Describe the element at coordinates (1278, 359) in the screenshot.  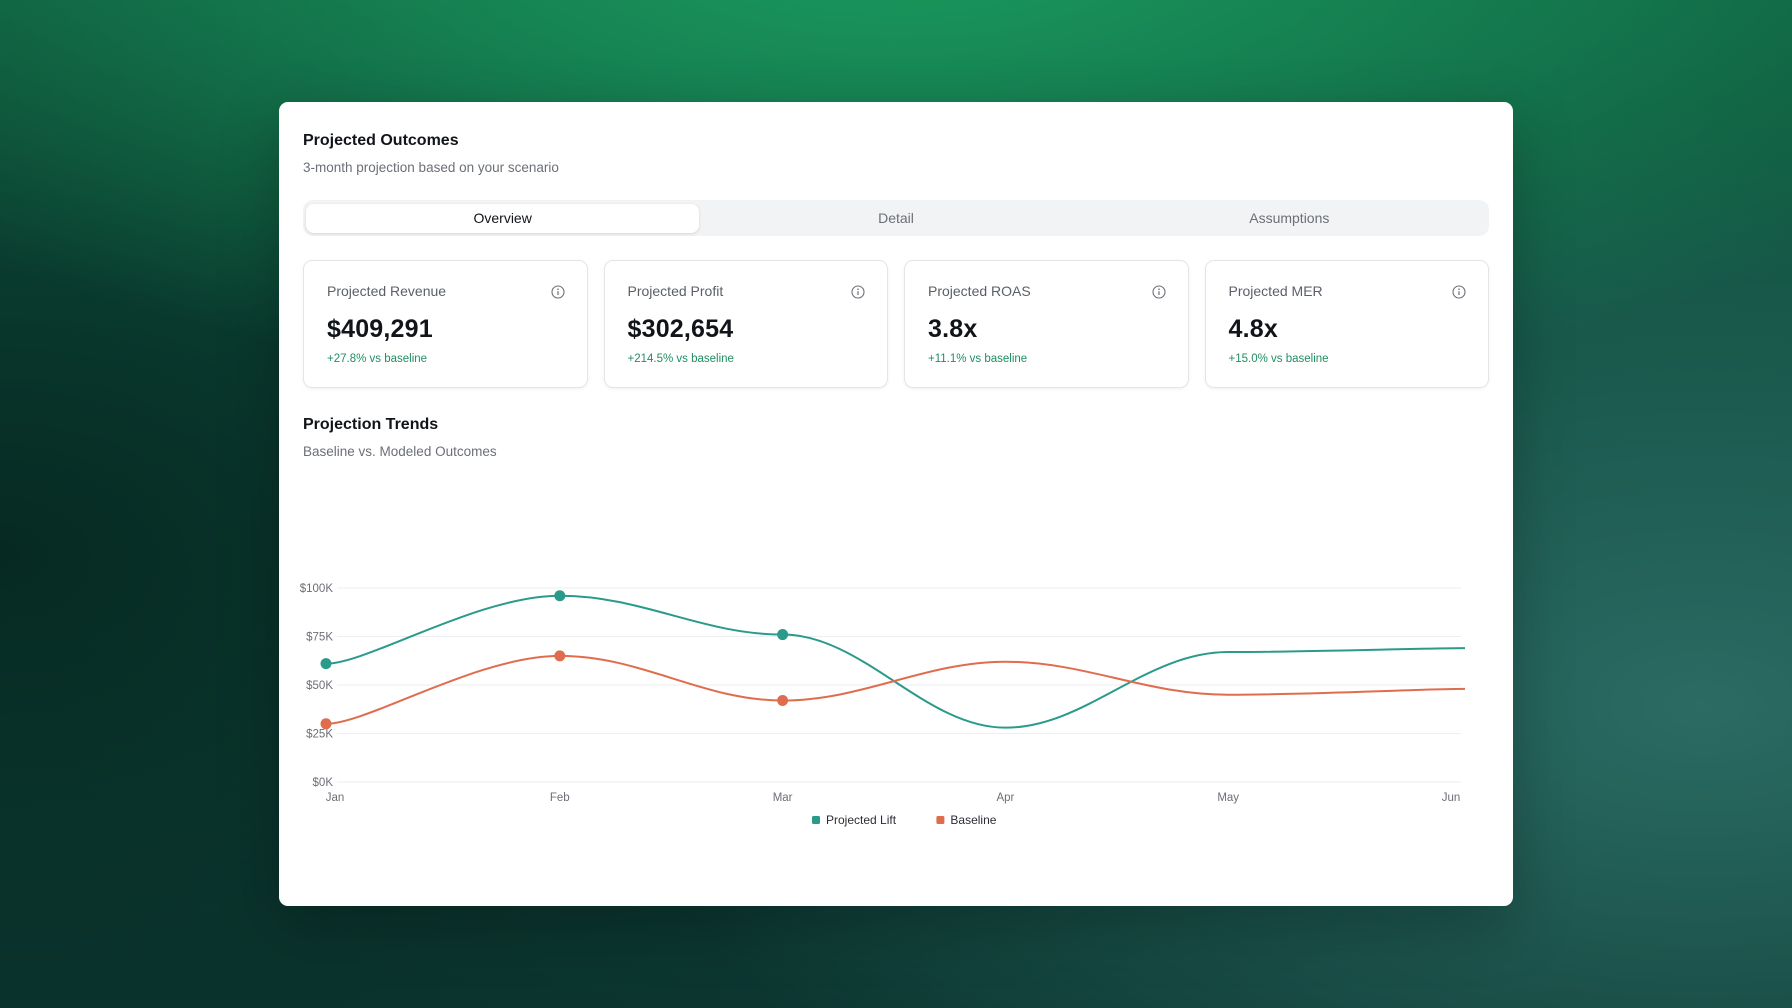
I see `kpi-delta: +15.0% vs baseline` at that location.